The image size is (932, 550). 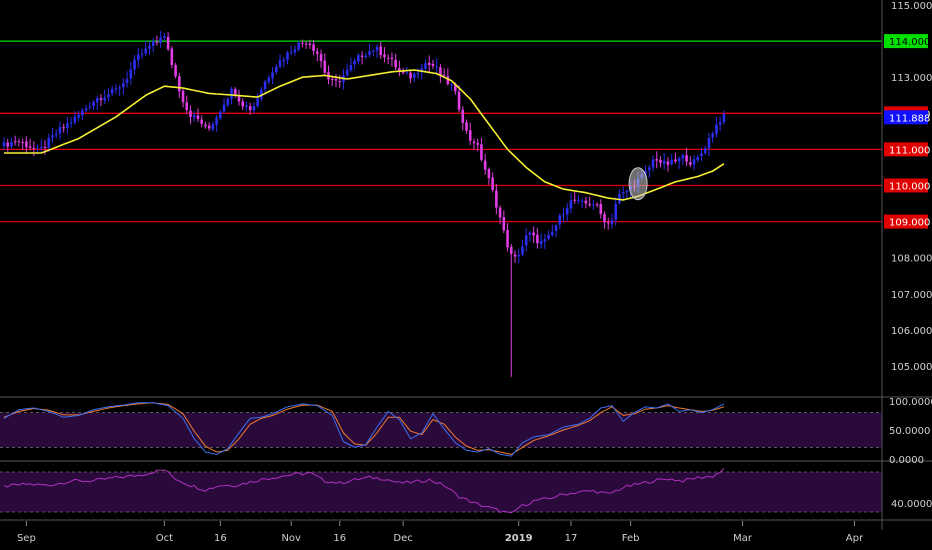 I want to click on rsi-band, so click(x=441, y=492).